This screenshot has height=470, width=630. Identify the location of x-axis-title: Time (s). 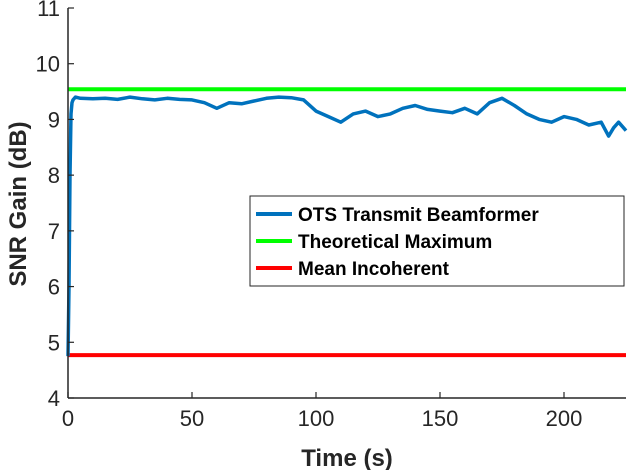
(347, 457).